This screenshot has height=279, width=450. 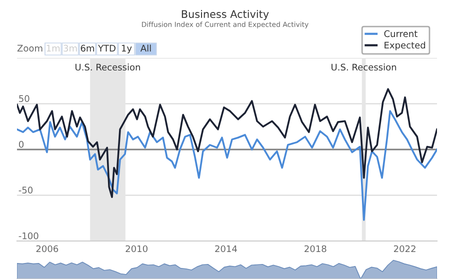 I want to click on x-tick-label: 2006, so click(x=47, y=248).